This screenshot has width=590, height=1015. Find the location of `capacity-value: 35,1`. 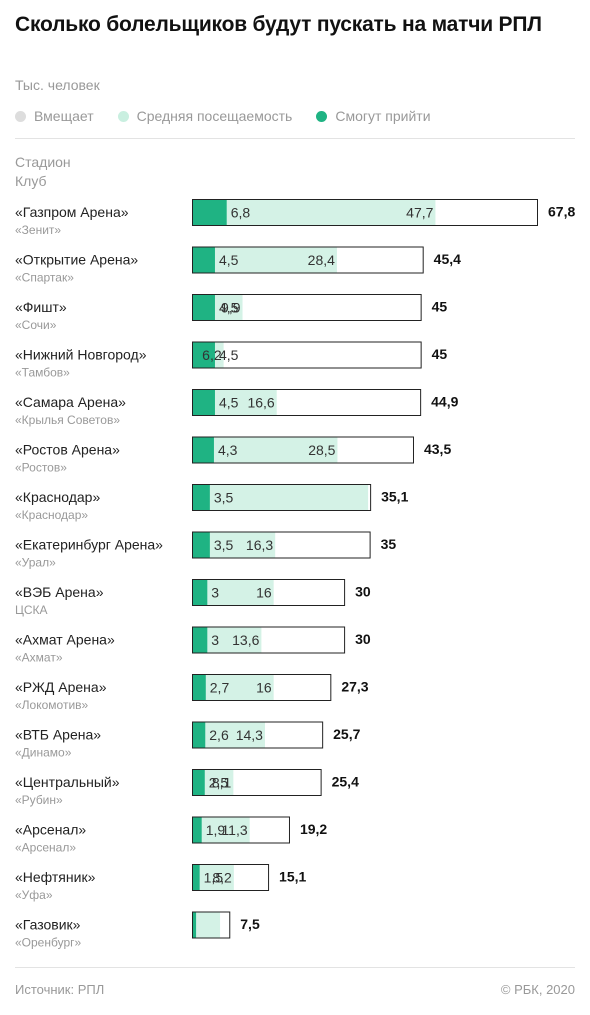

capacity-value: 35,1 is located at coordinates (394, 497).